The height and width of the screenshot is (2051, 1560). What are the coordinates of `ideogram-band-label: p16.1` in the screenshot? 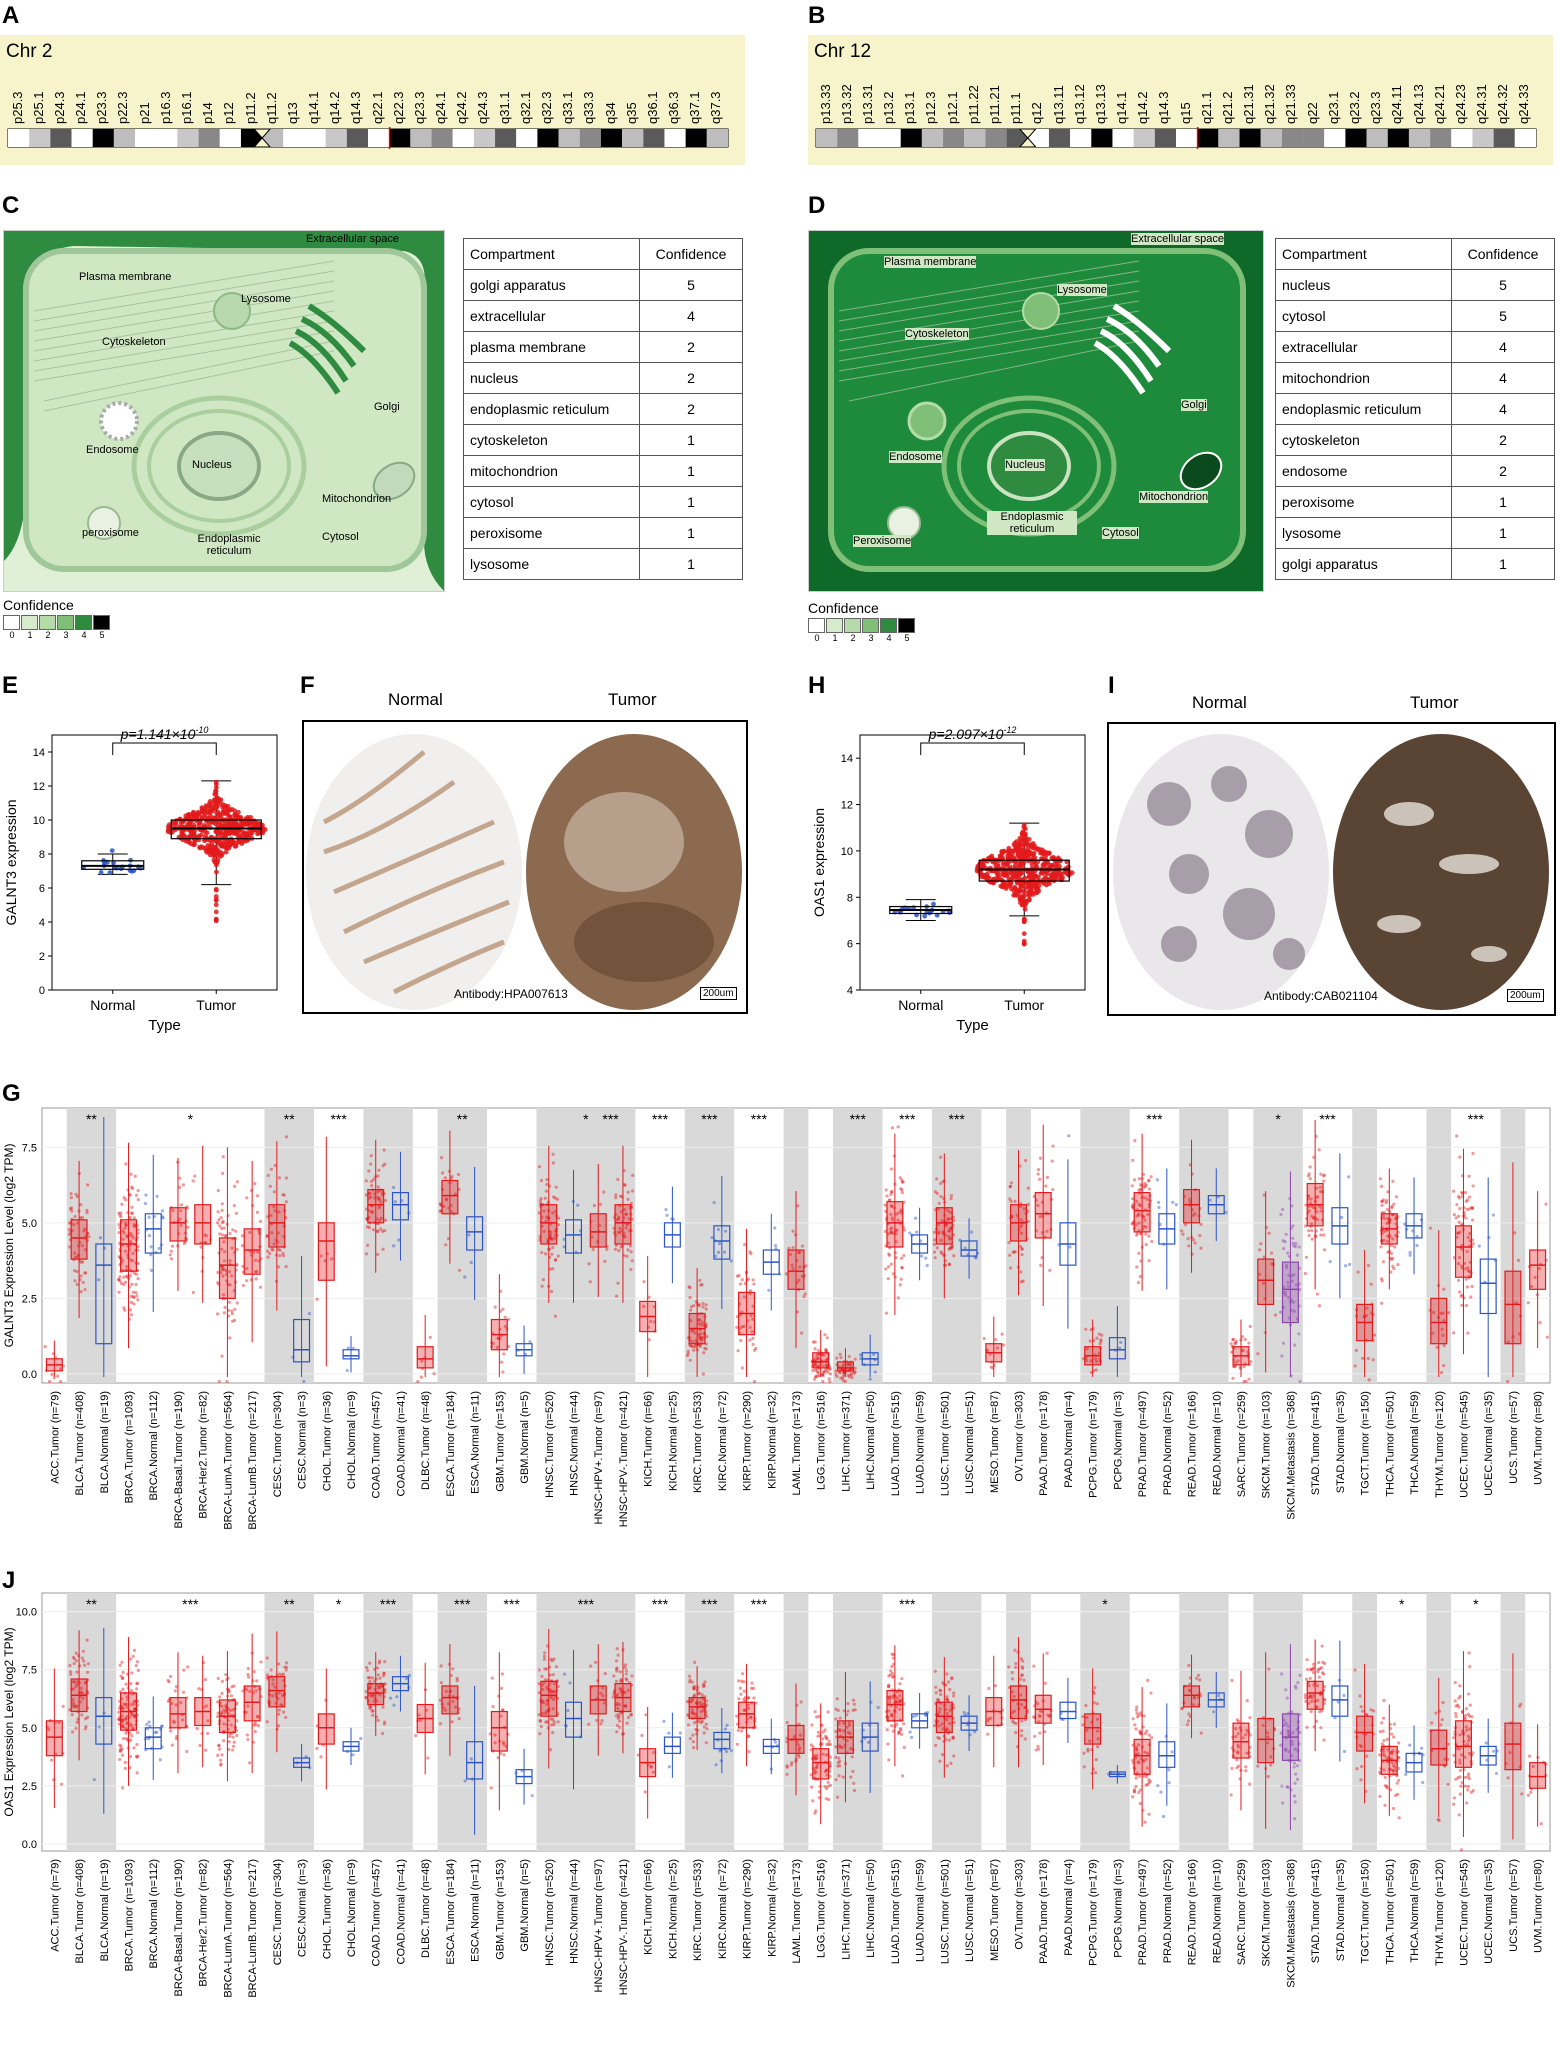 It's located at (186, 107).